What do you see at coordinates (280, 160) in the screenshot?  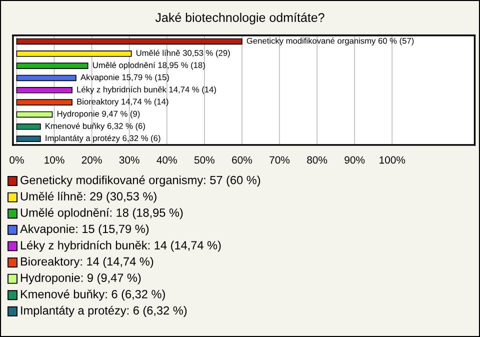 I see `x-tick-label: 70%` at bounding box center [280, 160].